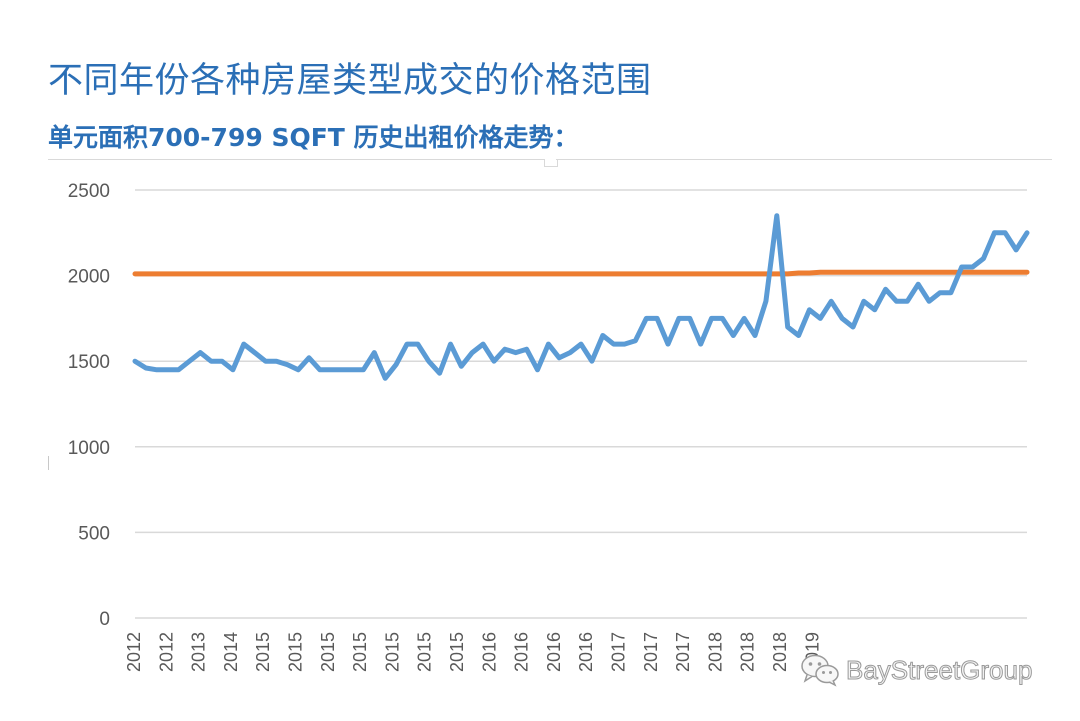 Image resolution: width=1080 pixels, height=721 pixels. Describe the element at coordinates (551, 163) in the screenshot. I see `frame-notch` at that location.